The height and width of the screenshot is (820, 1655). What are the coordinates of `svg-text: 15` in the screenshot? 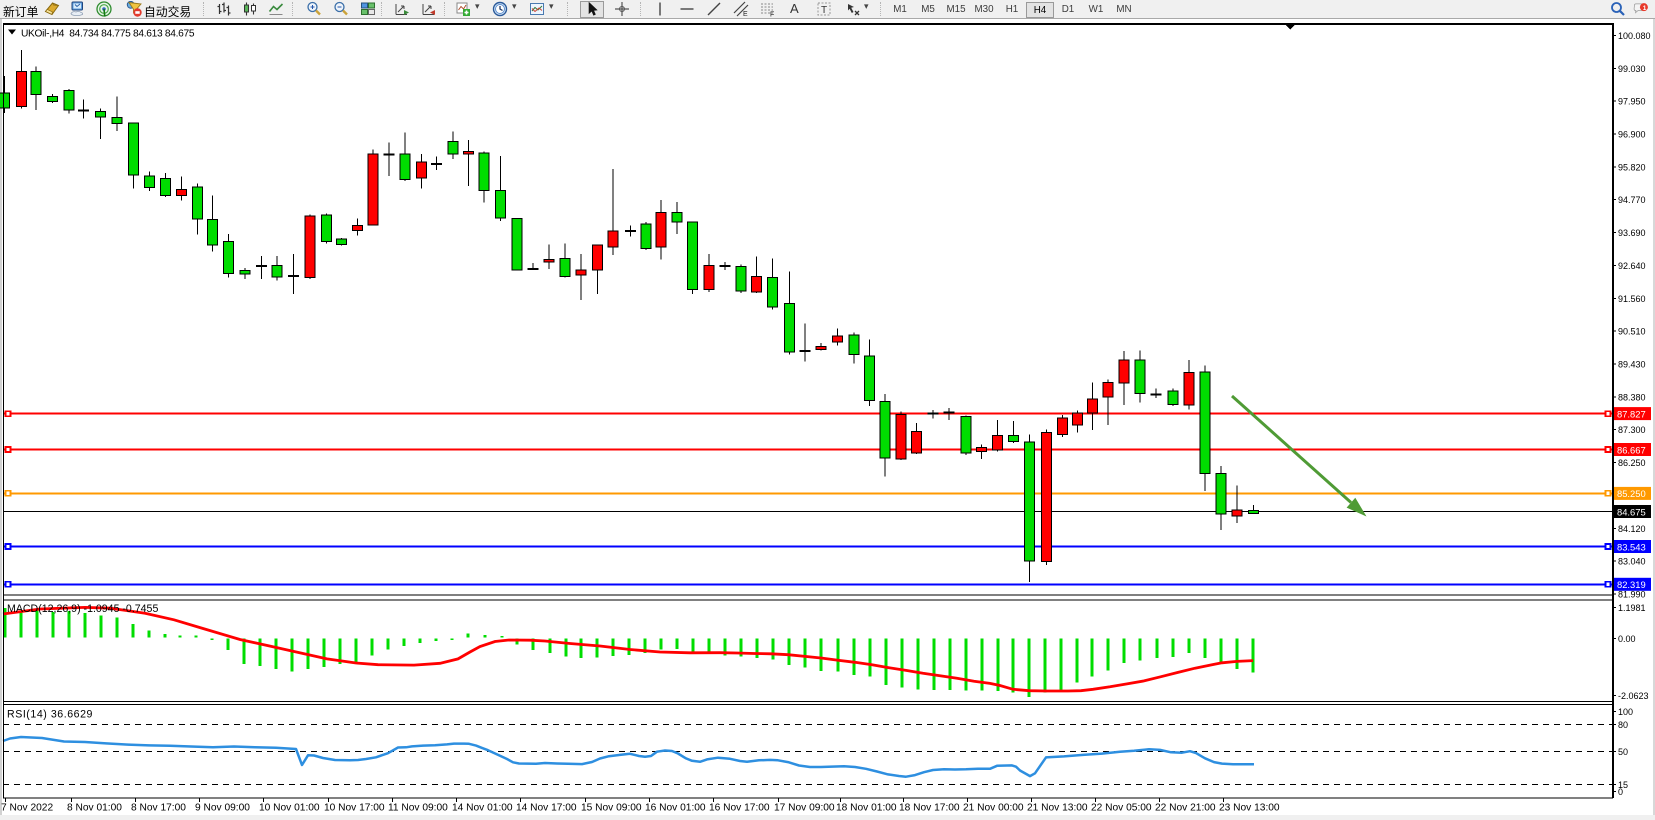 It's located at (1623, 785).